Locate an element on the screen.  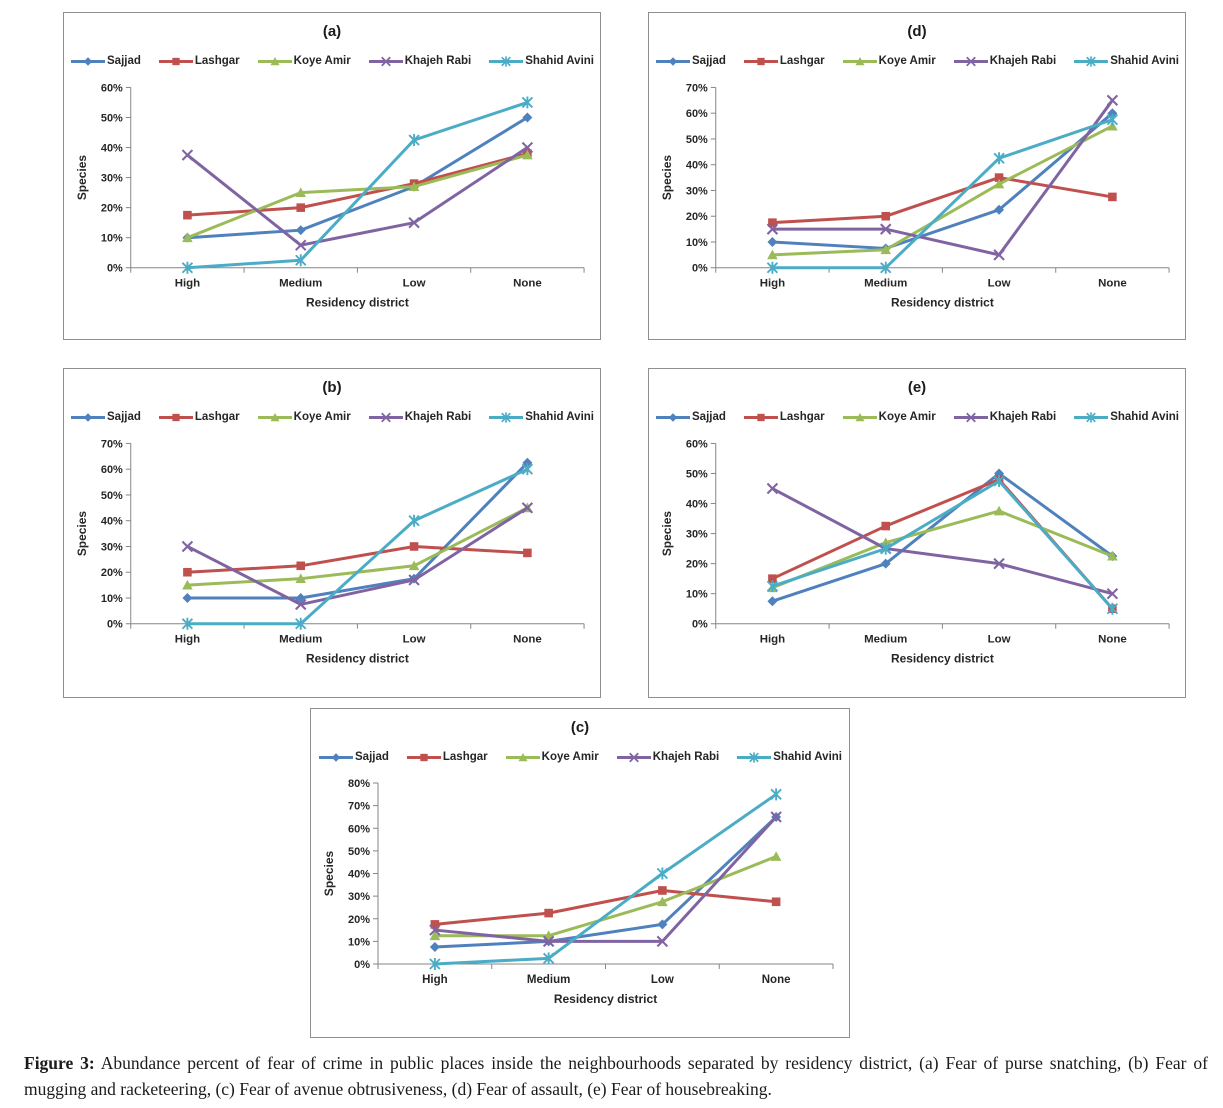
series-line-sajjad is located at coordinates (357, 530).